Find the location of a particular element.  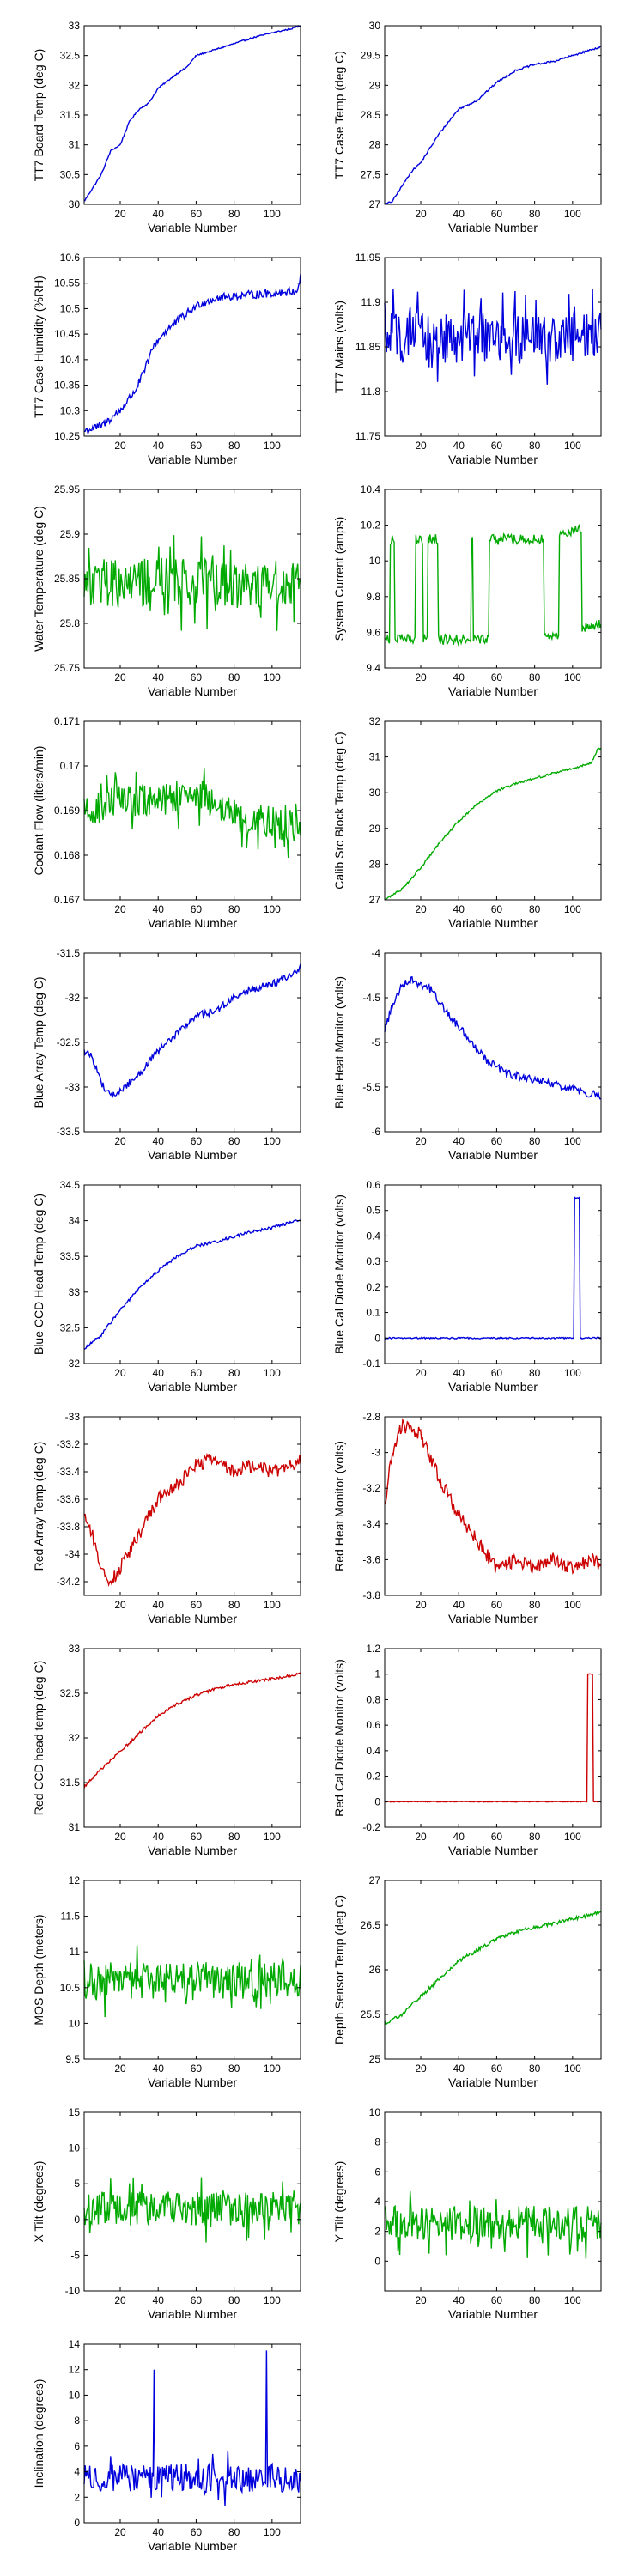

y-tick-label: 9.8 is located at coordinates (373, 597).